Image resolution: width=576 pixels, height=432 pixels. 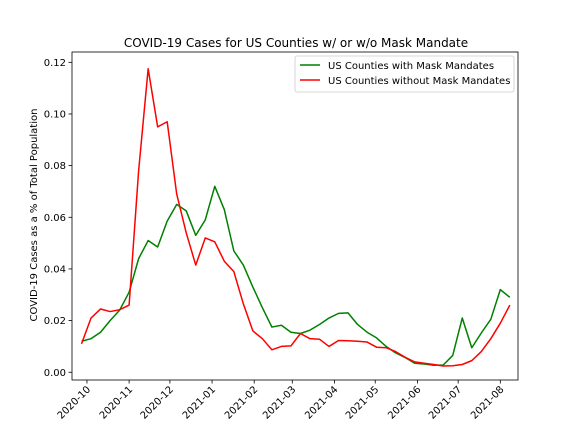 What do you see at coordinates (55, 373) in the screenshot?
I see `y-tick-label: 0.00` at bounding box center [55, 373].